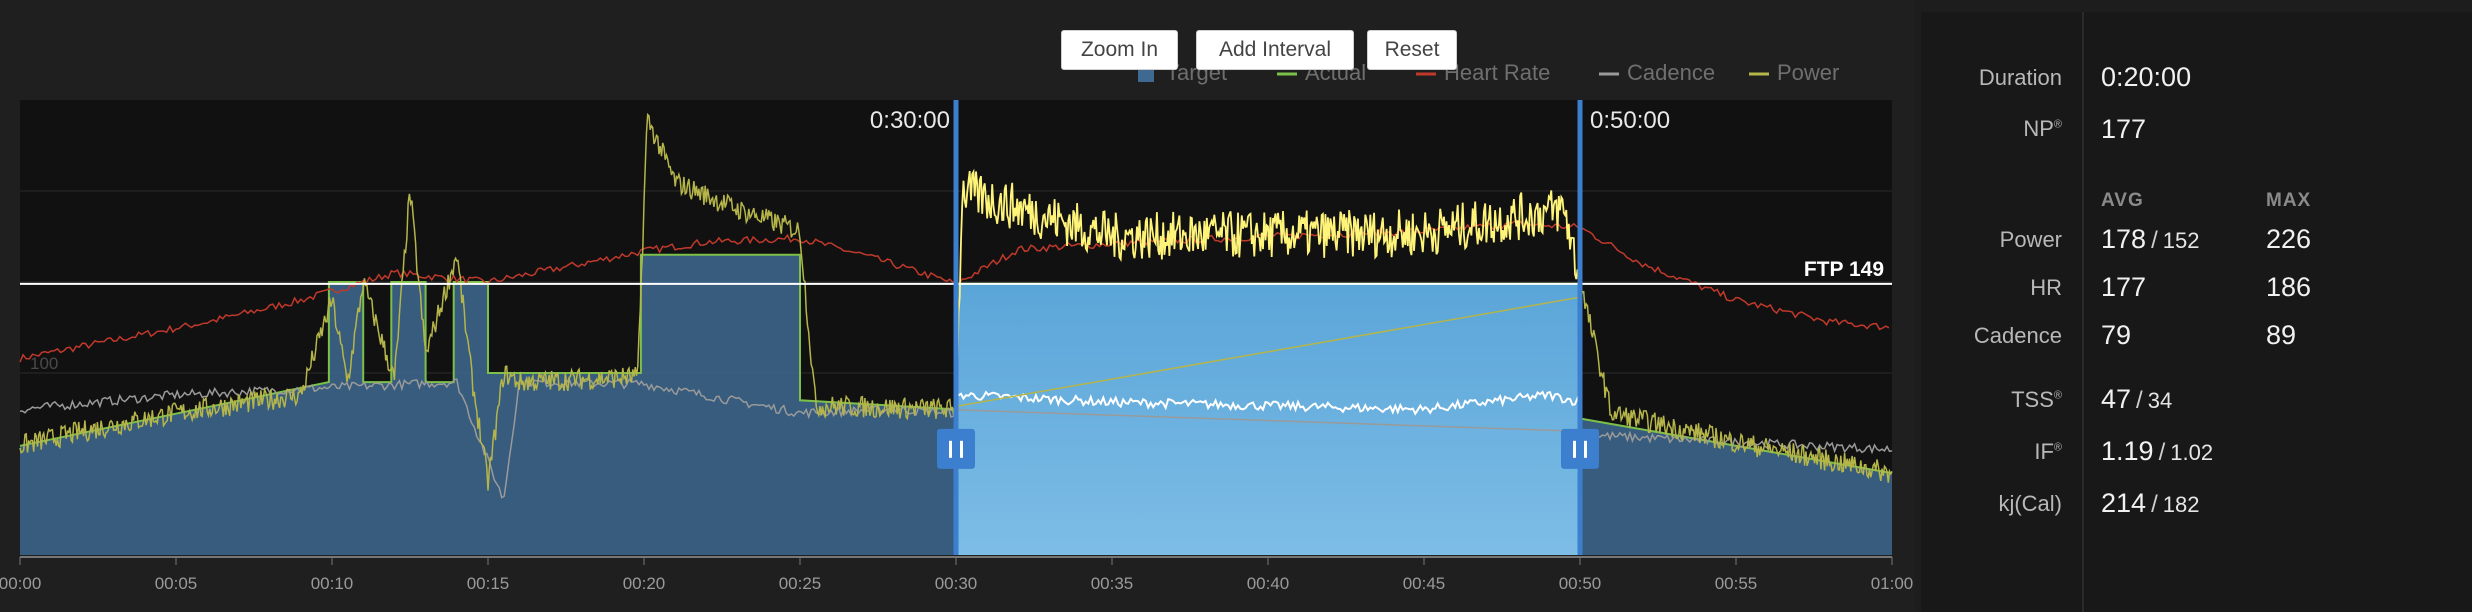  I want to click on zoom-in-button: Zoom In, so click(1119, 50).